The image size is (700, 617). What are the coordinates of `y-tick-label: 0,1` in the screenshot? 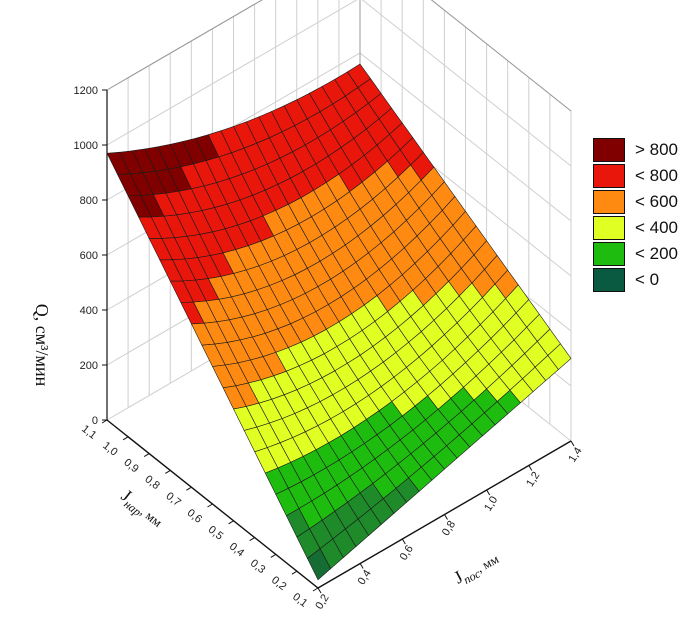 It's located at (299, 600).